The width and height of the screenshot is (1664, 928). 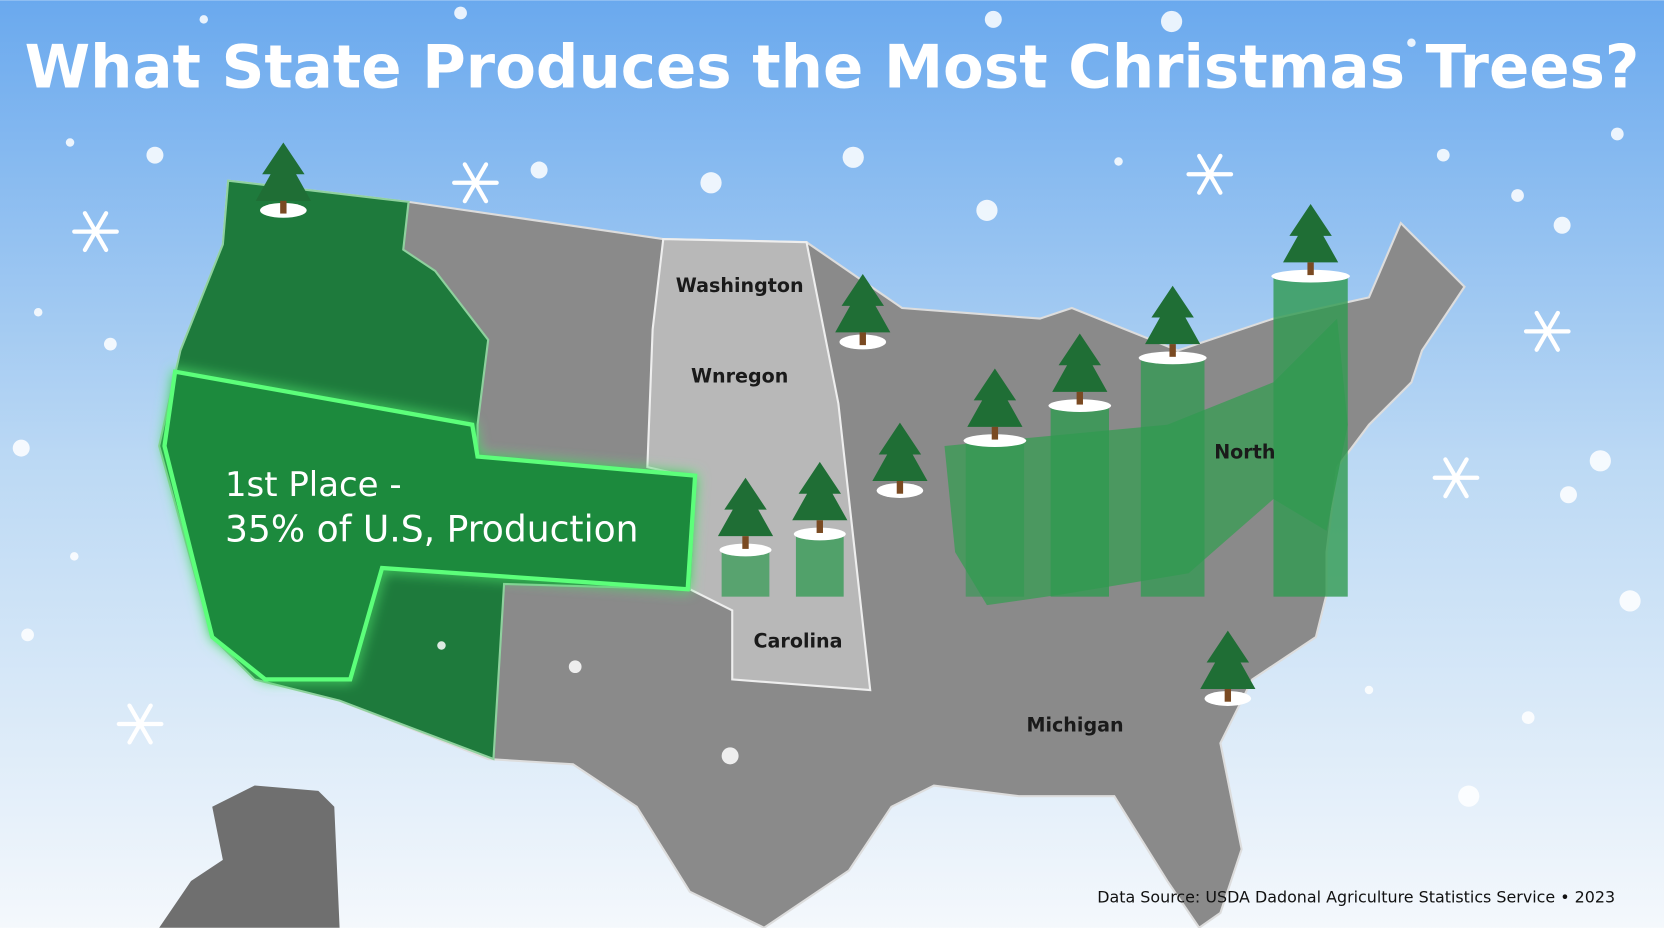 I want to click on alaska, so click(x=249, y=856).